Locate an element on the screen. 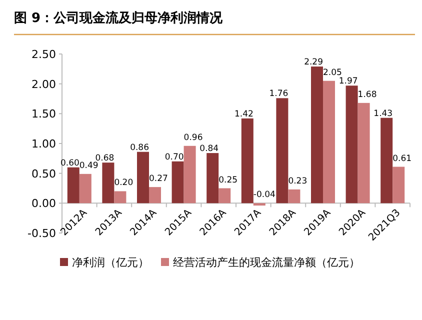 This screenshot has height=320, width=422. data-label: 0.25 is located at coordinates (228, 180).